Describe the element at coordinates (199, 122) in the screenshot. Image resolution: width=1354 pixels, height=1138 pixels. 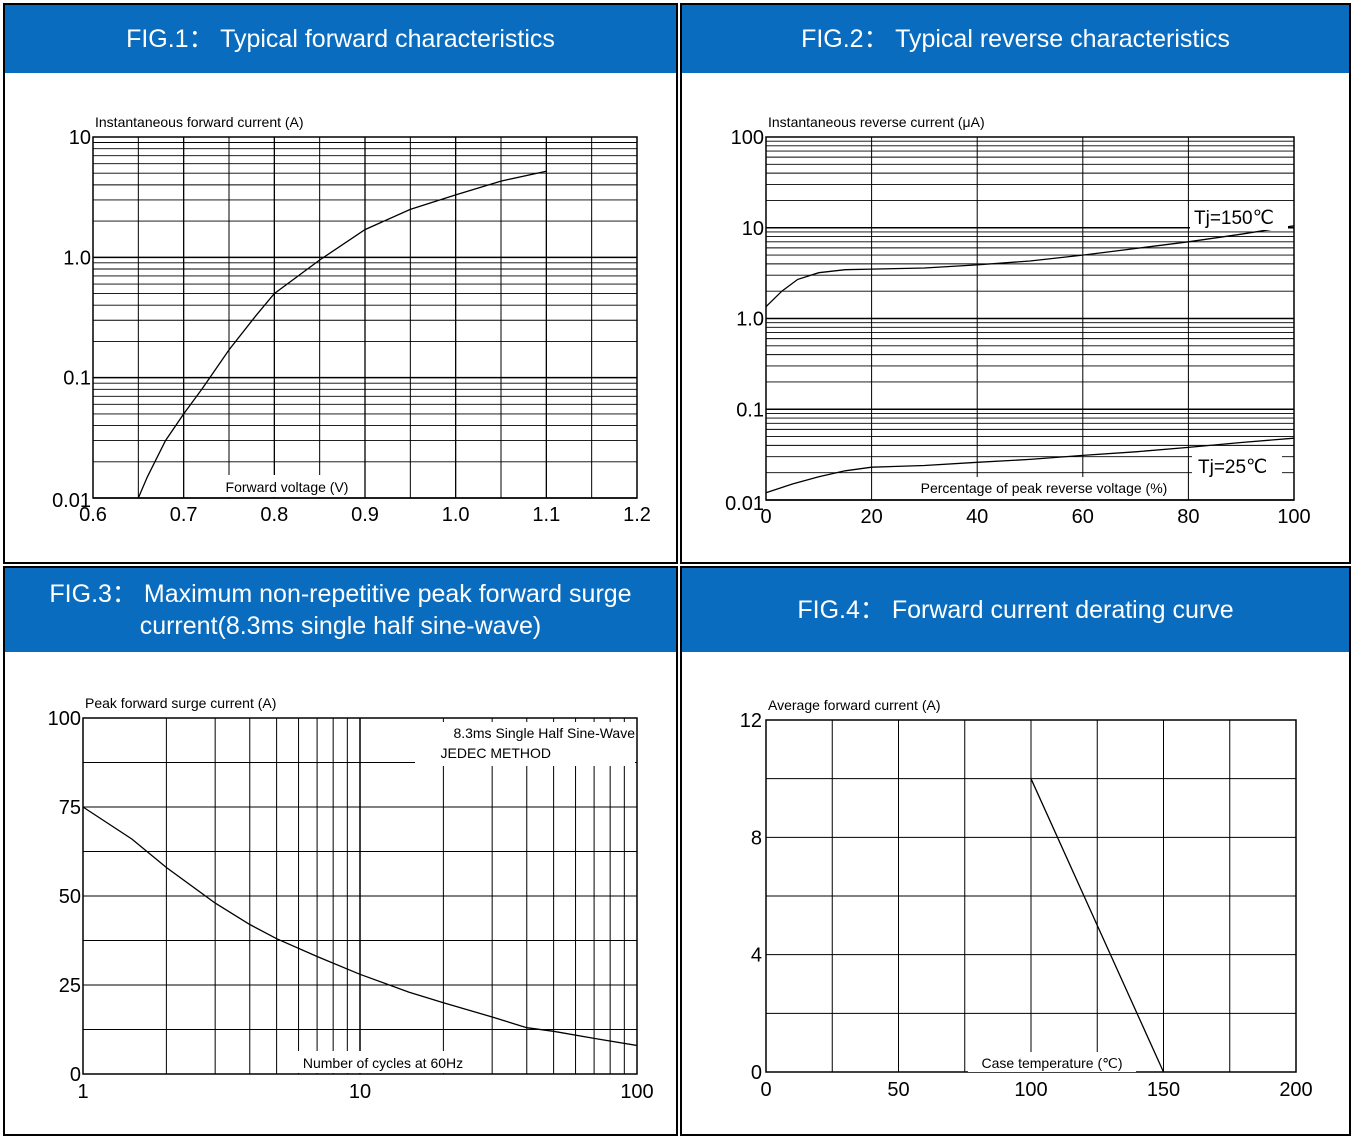
I see `y-axis-label: Instantaneous forward current (A)` at that location.